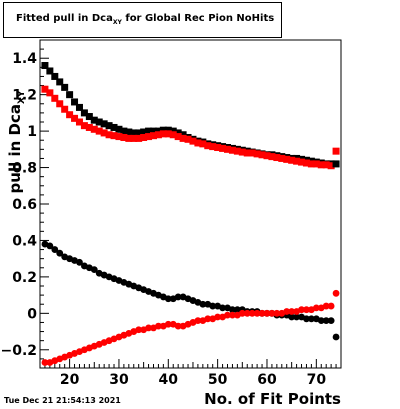  I want to click on x-tick-label: 50, so click(218, 380).